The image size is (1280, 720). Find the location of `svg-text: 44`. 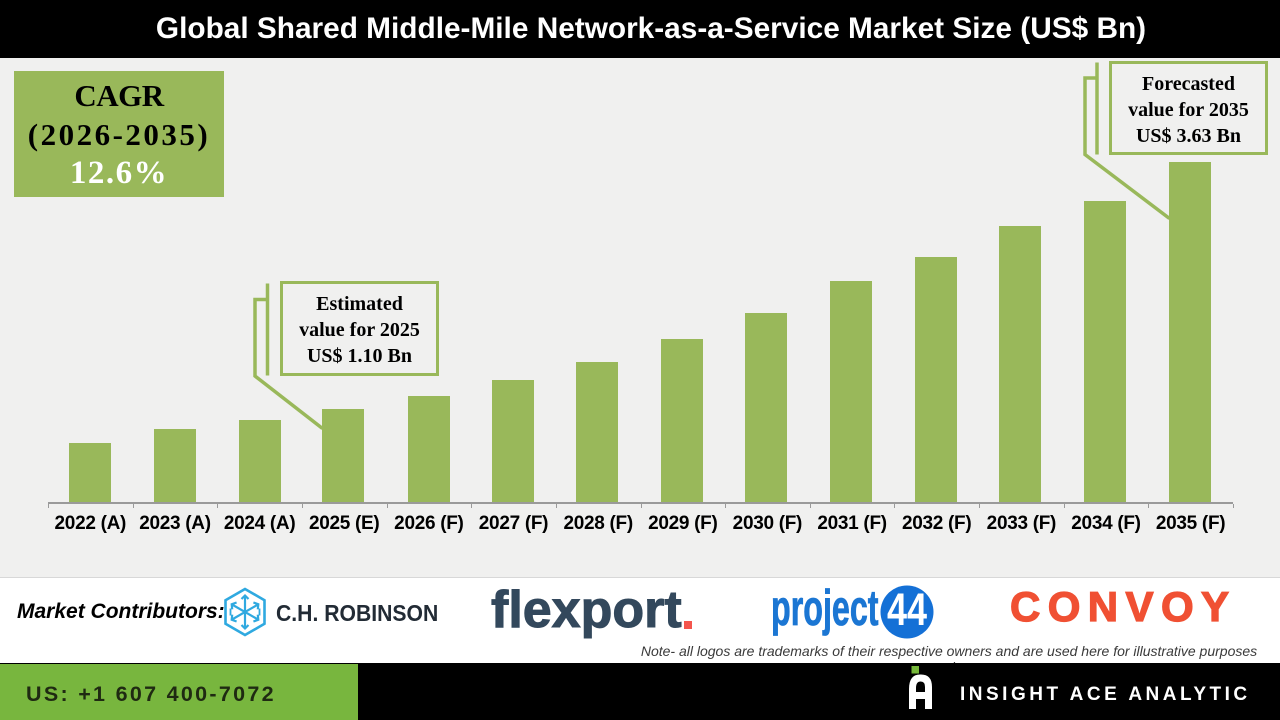

svg-text: 44 is located at coordinates (907, 610).